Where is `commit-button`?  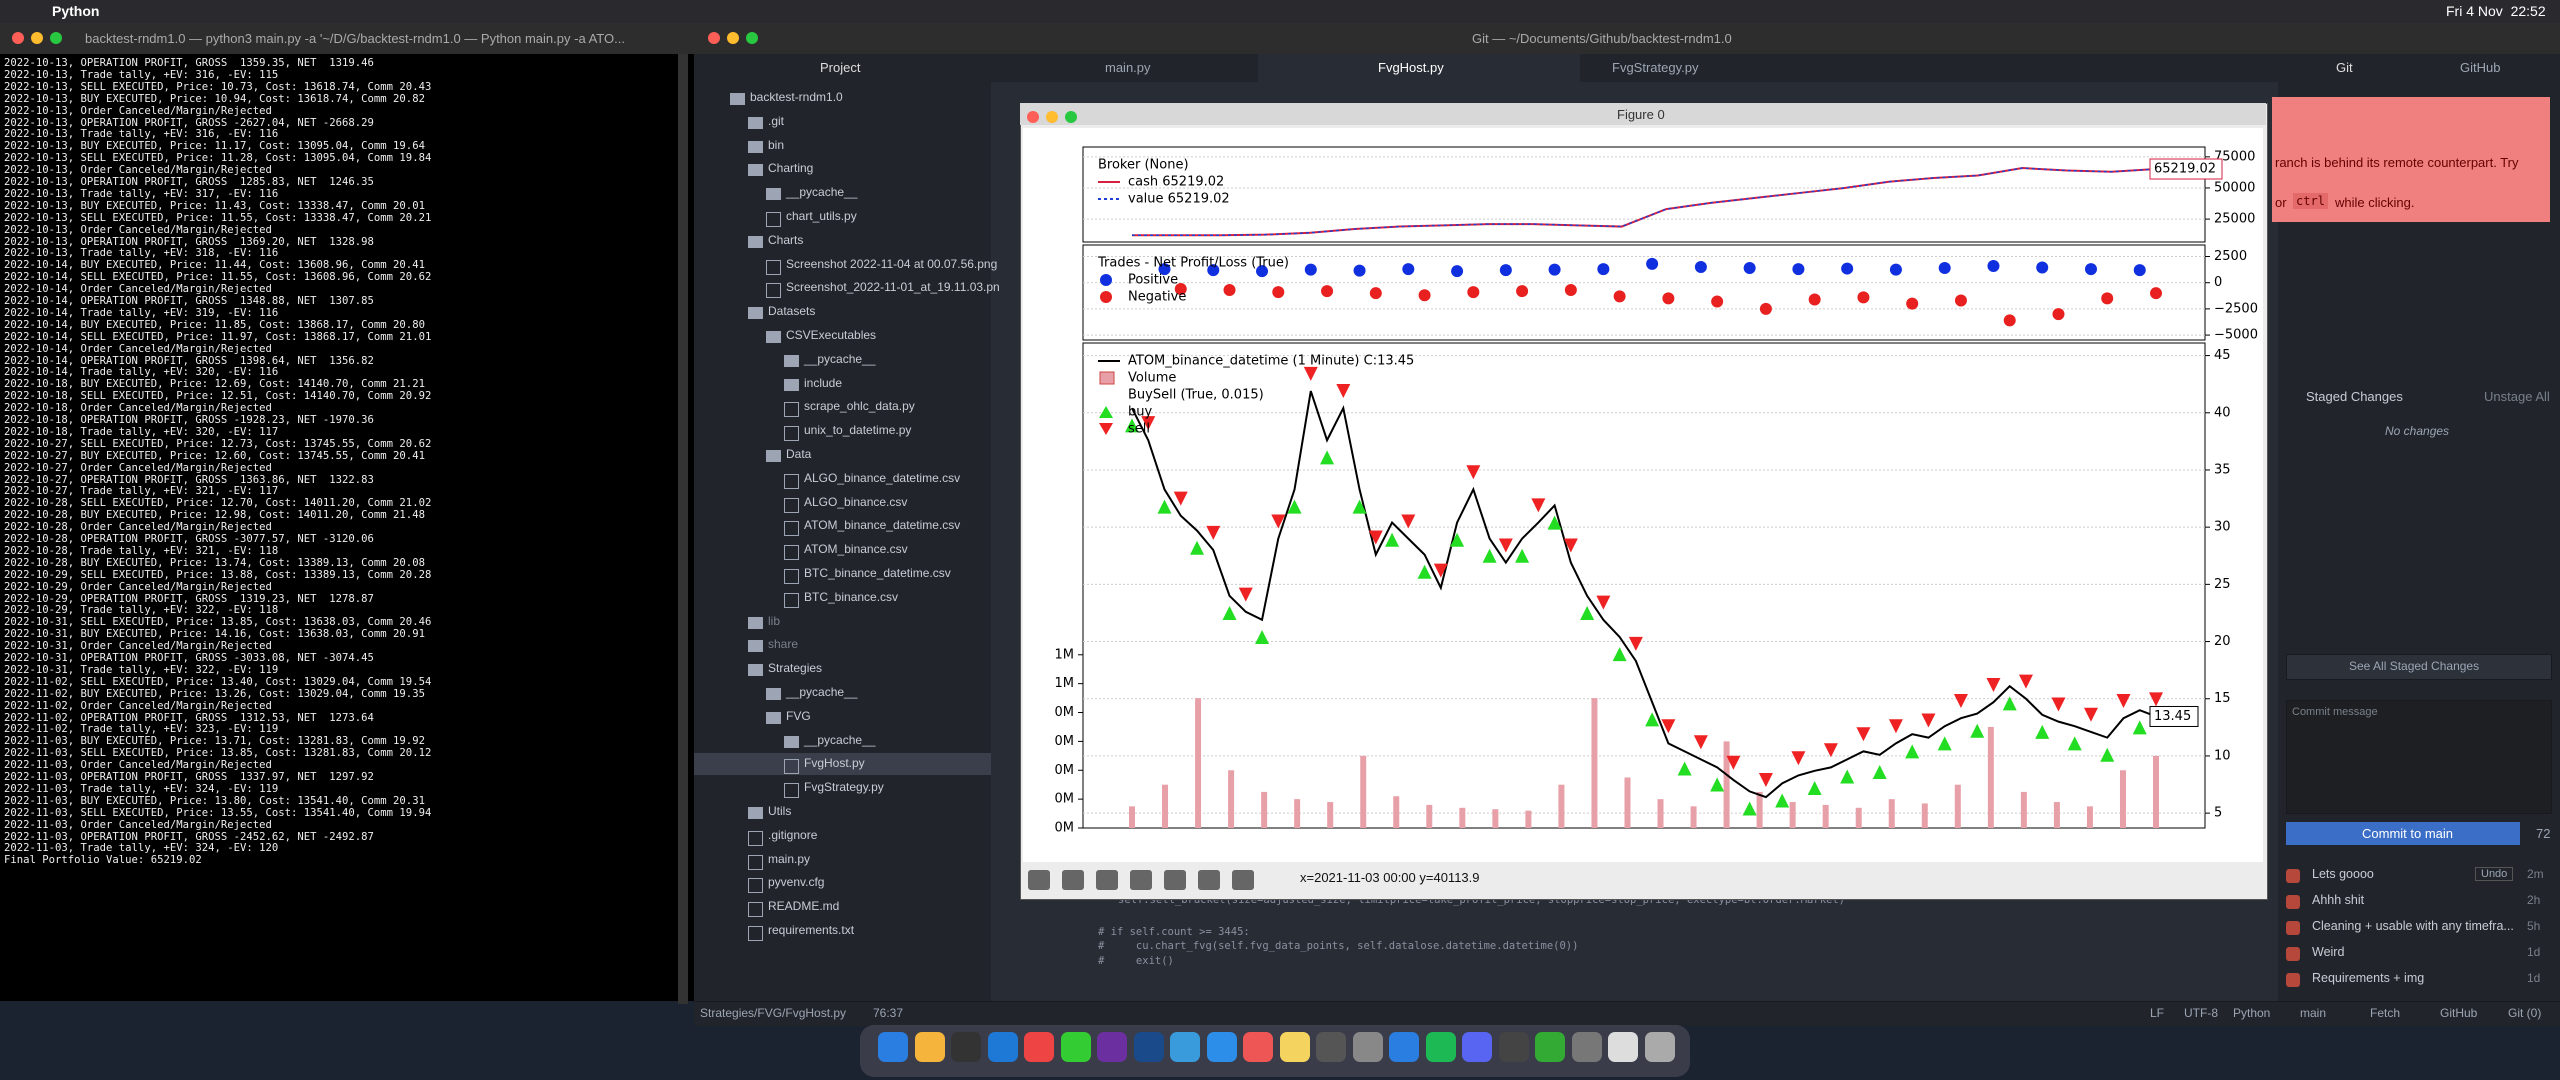
commit-button is located at coordinates (2403, 833).